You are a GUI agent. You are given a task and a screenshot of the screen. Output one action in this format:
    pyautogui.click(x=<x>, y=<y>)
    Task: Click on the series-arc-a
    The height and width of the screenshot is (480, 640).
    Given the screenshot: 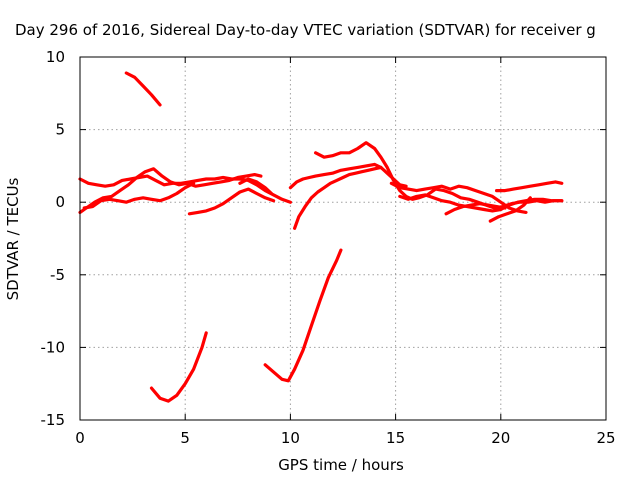 What is the action you would take?
    pyautogui.click(x=143, y=89)
    